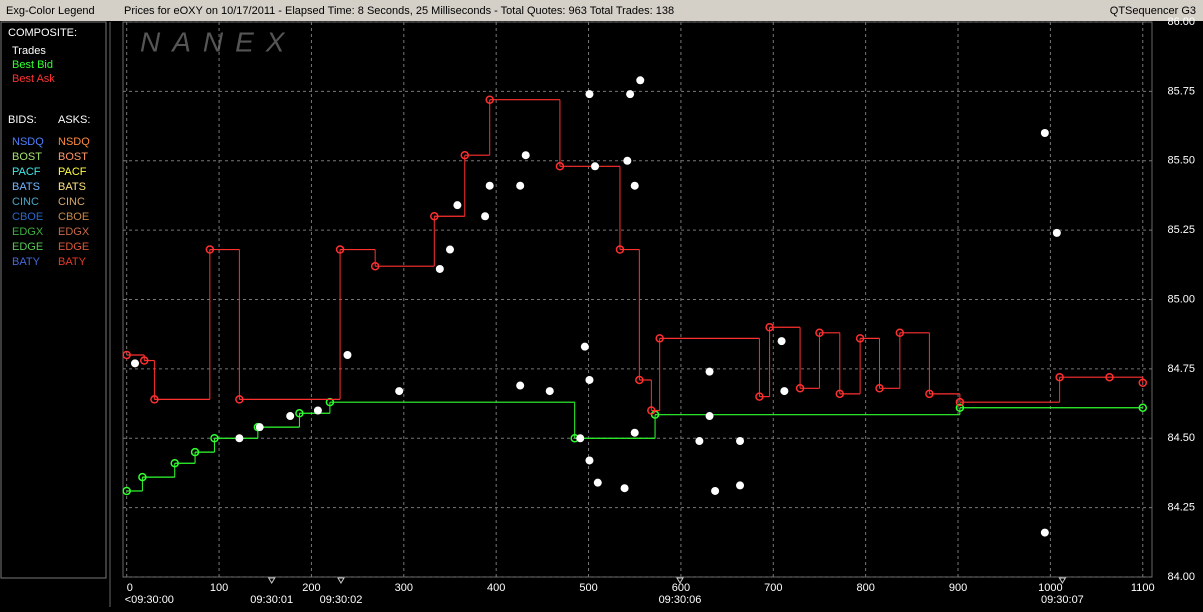 This screenshot has width=1203, height=612. Describe the element at coordinates (680, 600) in the screenshot. I see `time-label: 09:30:06` at that location.